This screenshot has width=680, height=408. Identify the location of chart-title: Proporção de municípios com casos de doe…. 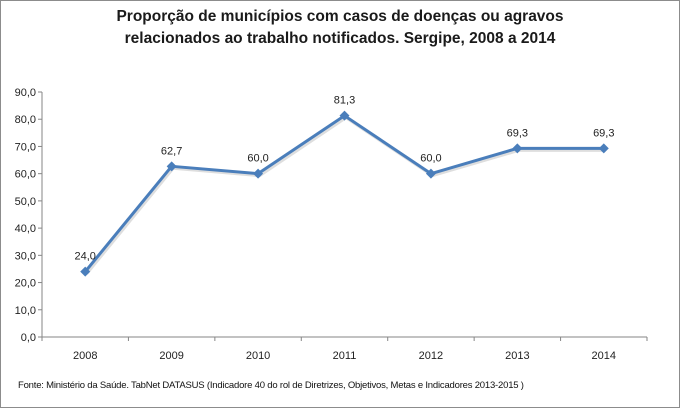
(340, 28).